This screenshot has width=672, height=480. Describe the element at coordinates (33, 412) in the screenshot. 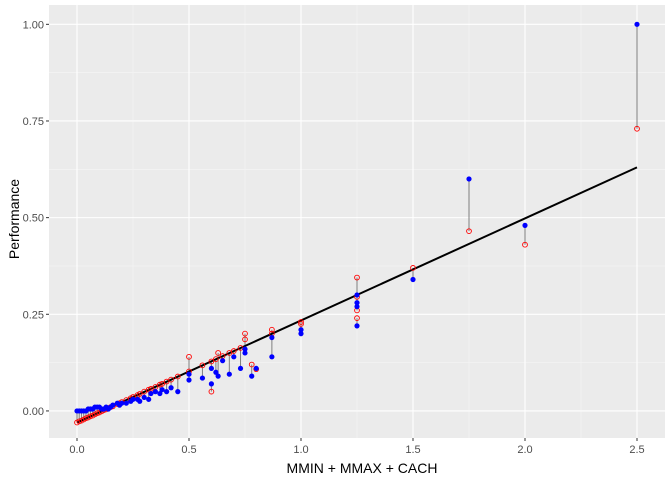

I see `y-tick-label: 0.00` at that location.